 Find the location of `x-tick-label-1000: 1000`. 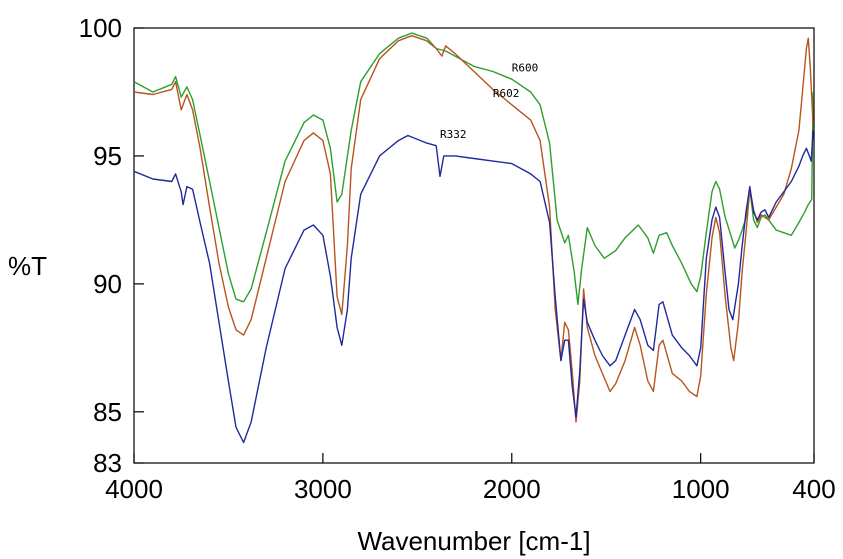

x-tick-label-1000: 1000 is located at coordinates (701, 489).